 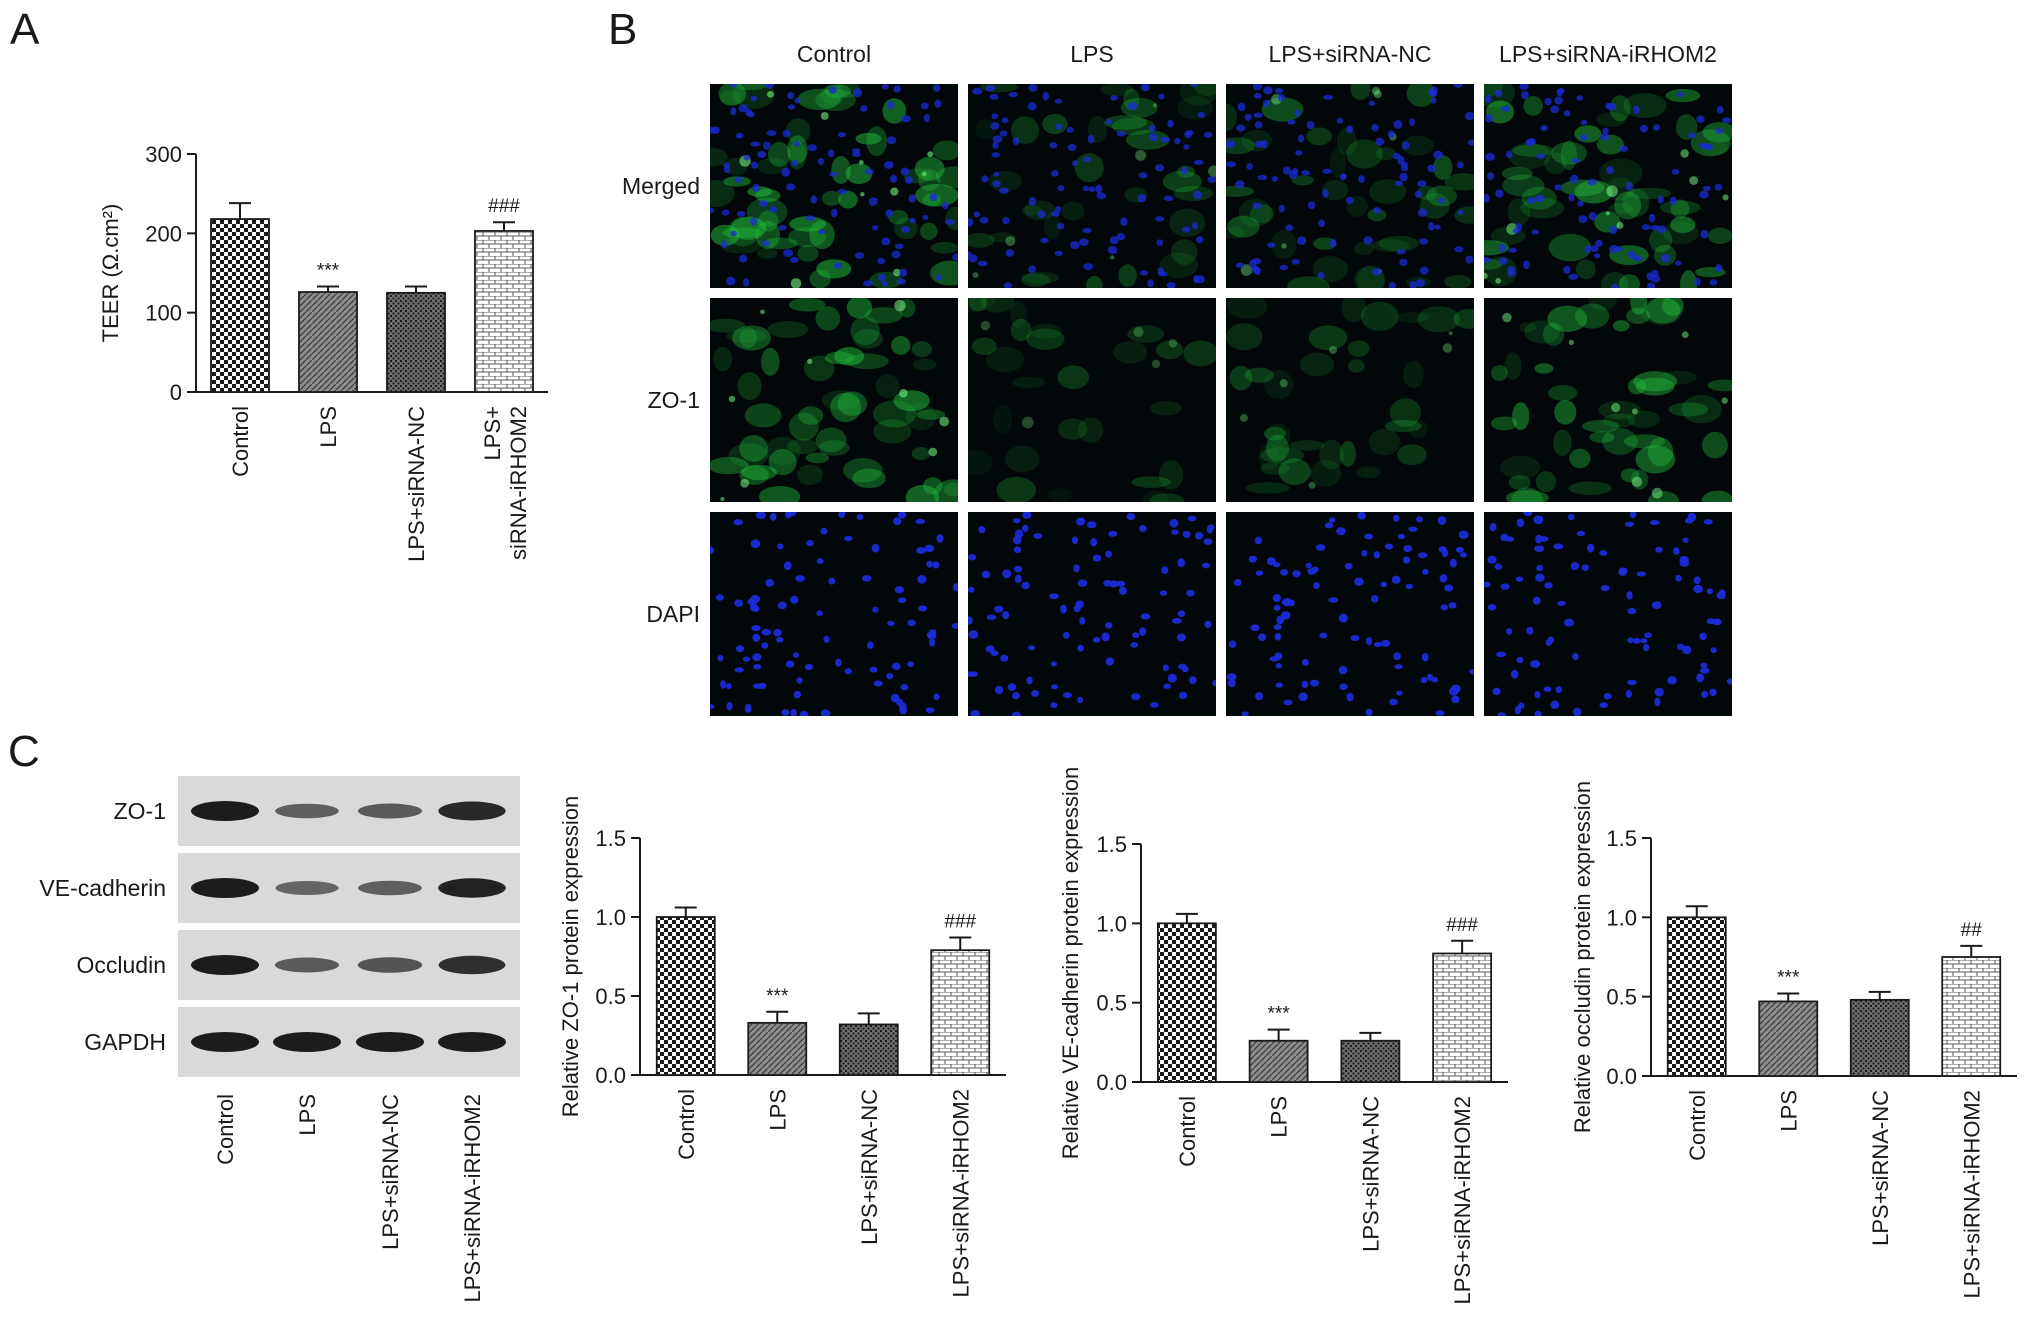 What do you see at coordinates (472, 1198) in the screenshot?
I see `blot-lane-label: LPS+siRNA-iRHOM2` at bounding box center [472, 1198].